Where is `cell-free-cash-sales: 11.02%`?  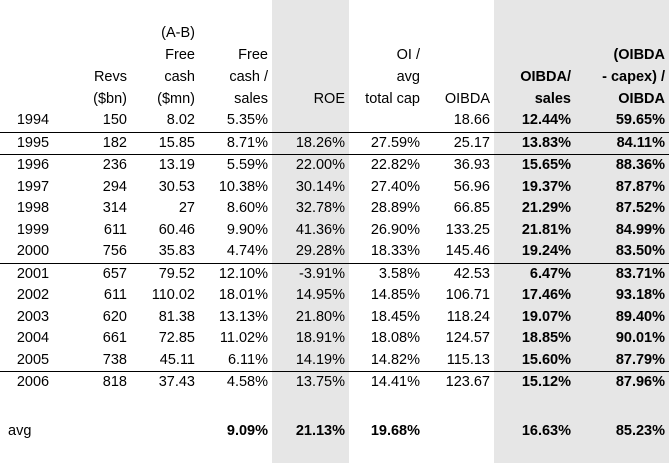
cell-free-cash-sales: 11.02% is located at coordinates (243, 338).